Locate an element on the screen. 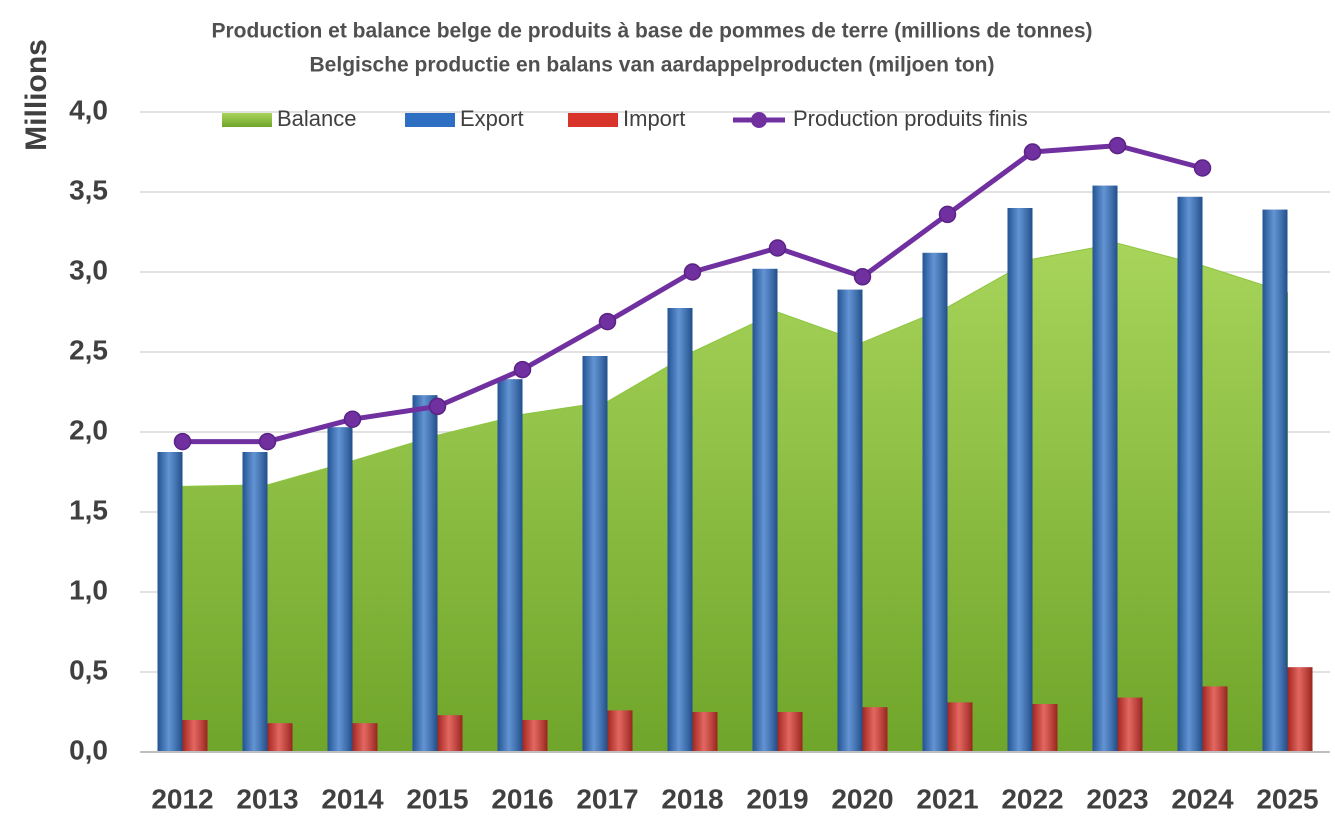  x-tick-label: 2024 is located at coordinates (1202, 798).